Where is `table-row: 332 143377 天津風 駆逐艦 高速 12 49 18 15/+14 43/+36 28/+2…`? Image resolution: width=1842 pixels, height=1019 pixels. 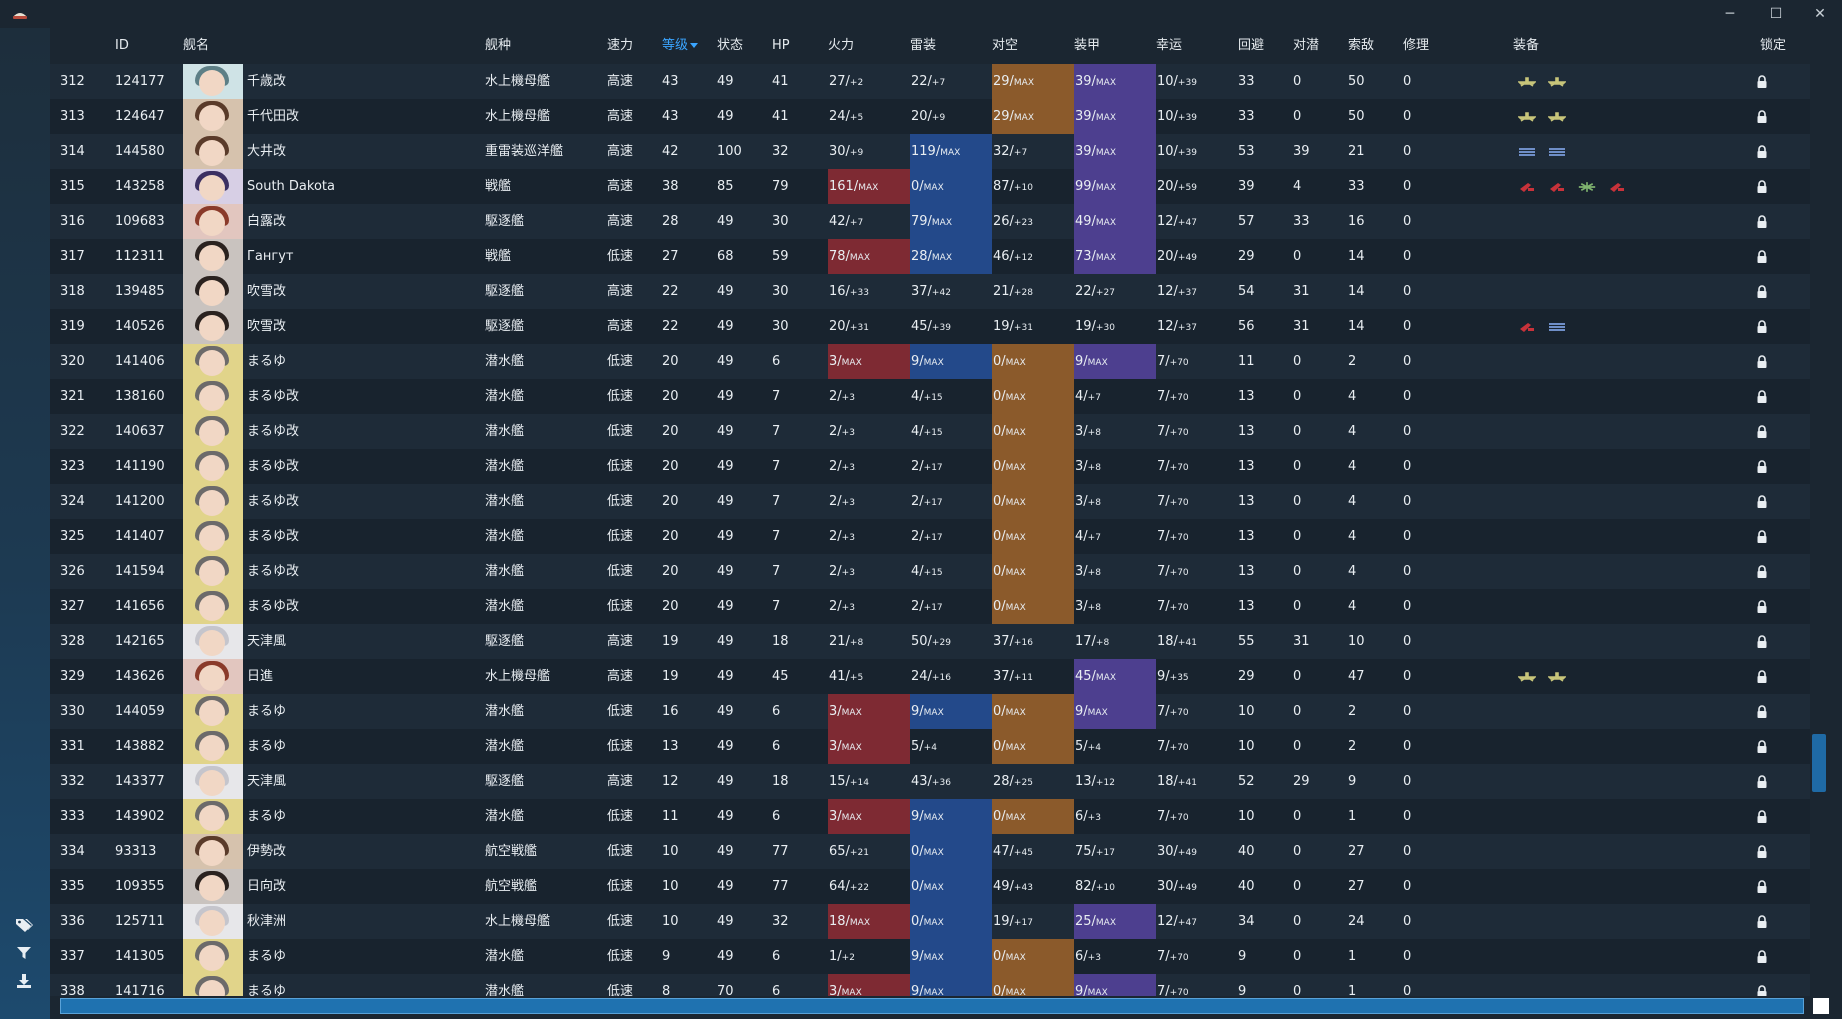 table-row: 332 143377 天津風 駆逐艦 高速 12 49 18 15/+14 43/+36 28/+2… is located at coordinates (930, 781).